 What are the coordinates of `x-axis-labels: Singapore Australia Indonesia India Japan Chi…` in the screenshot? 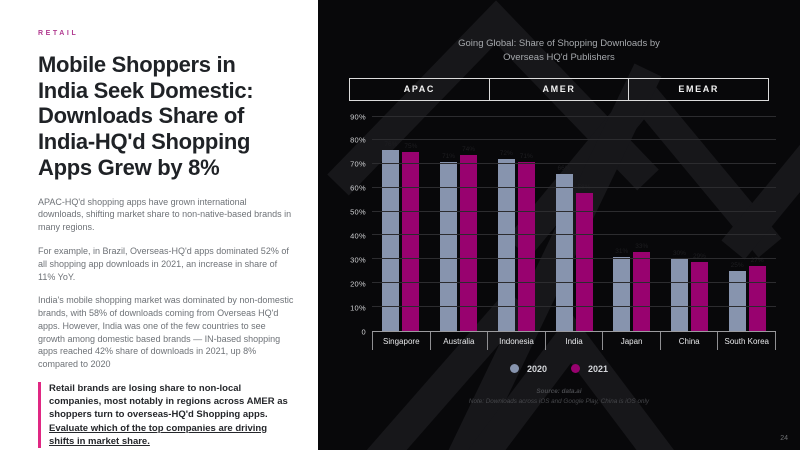 It's located at (574, 340).